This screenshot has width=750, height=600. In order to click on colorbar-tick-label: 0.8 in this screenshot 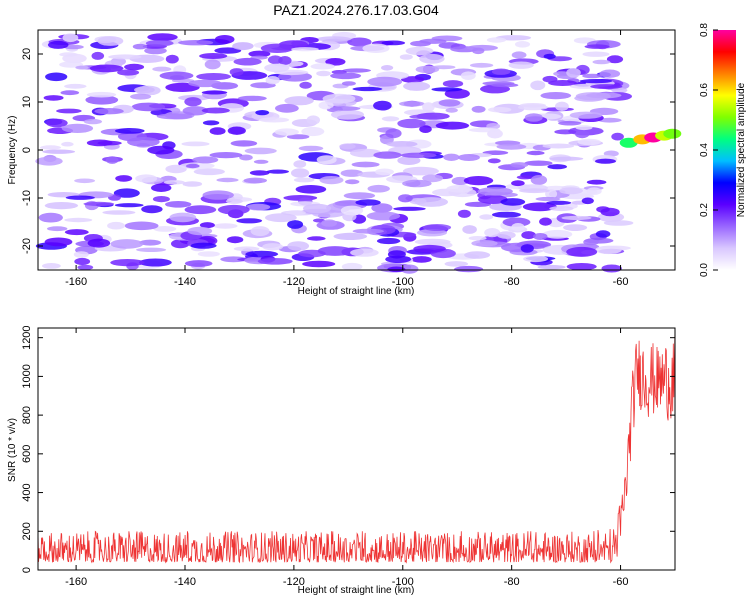, I will do `click(704, 30)`.